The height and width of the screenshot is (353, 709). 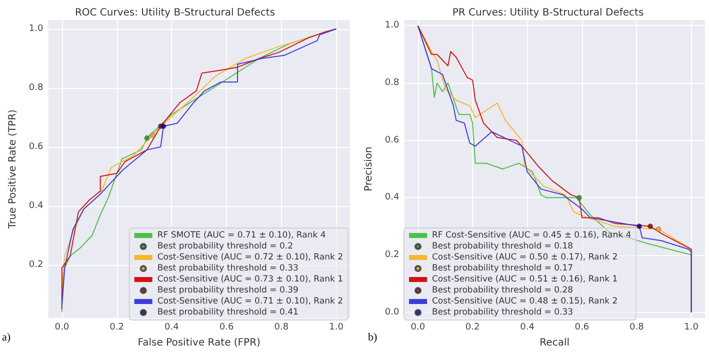 I want to click on y-axis-title: Precision, so click(x=369, y=169).